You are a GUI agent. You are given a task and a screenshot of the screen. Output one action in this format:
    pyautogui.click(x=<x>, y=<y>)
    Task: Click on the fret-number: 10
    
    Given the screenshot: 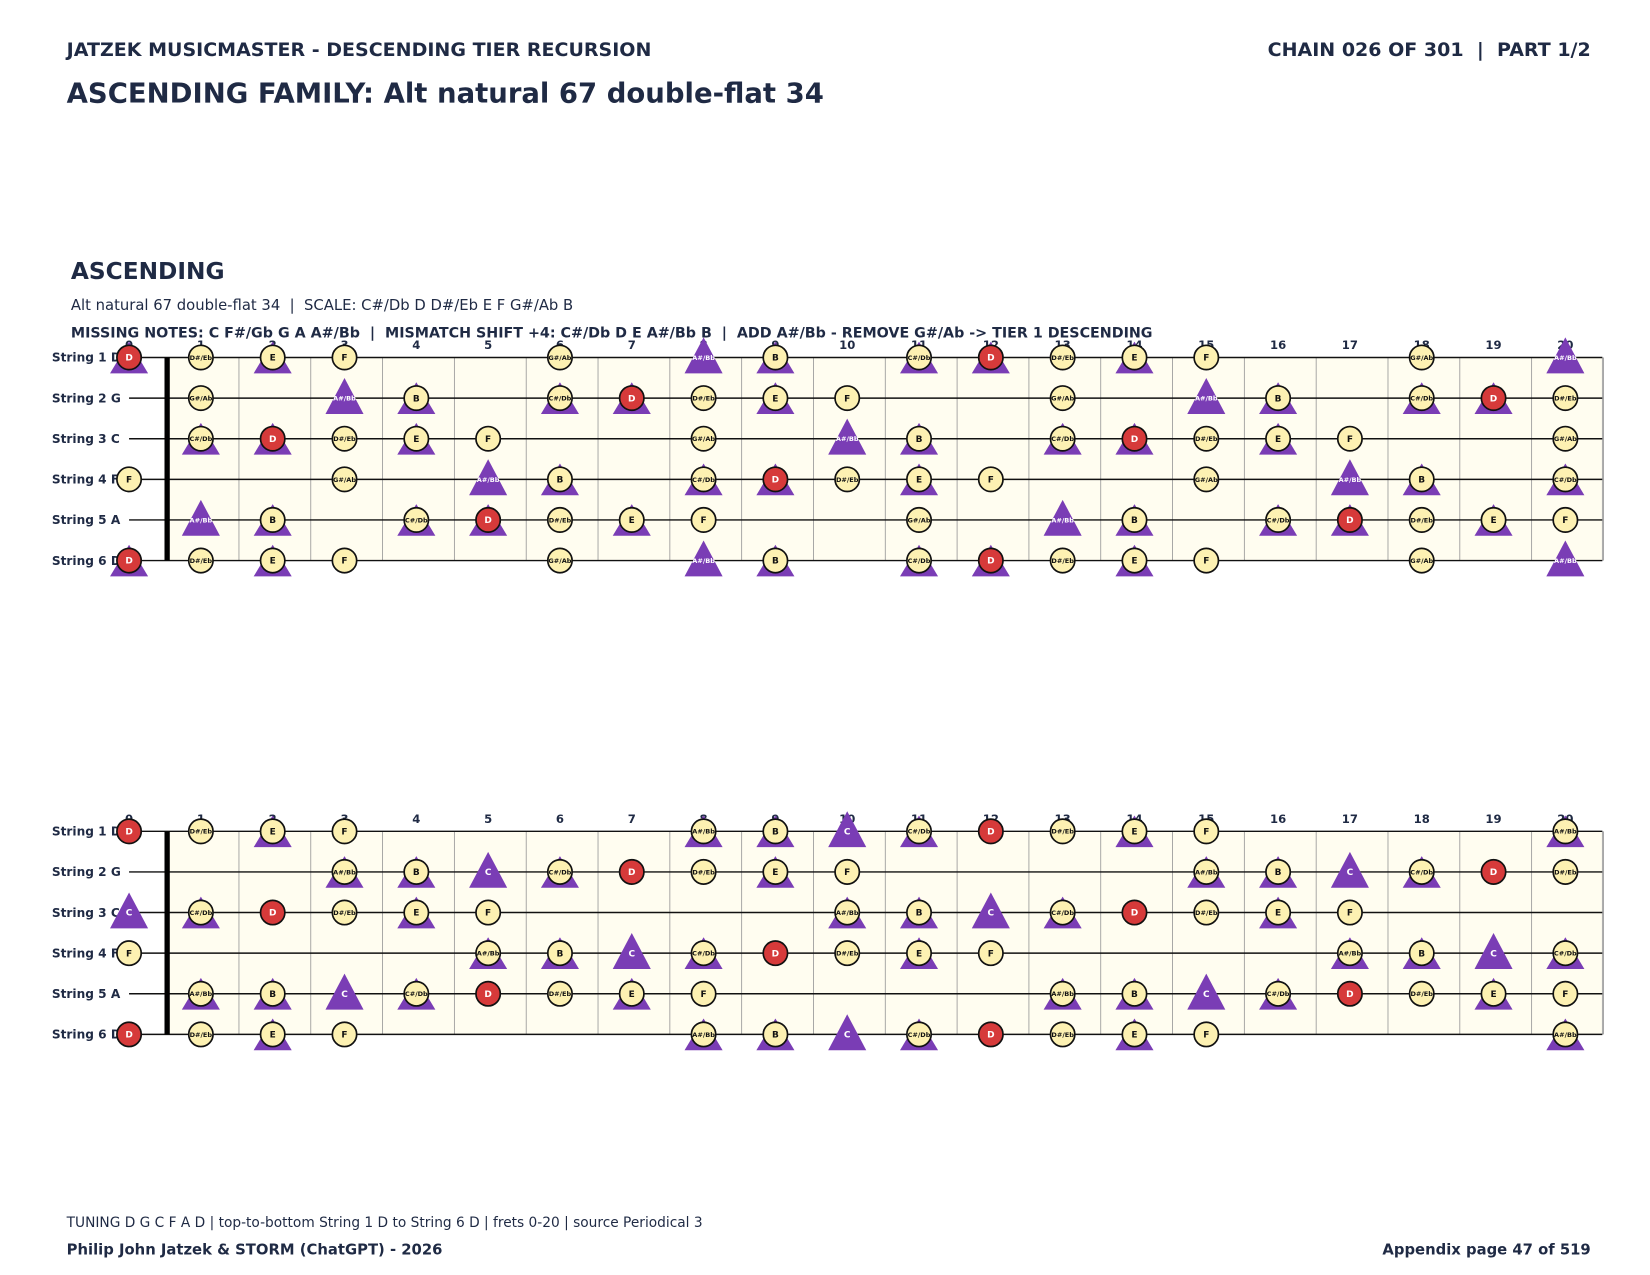 What is the action you would take?
    pyautogui.click(x=847, y=345)
    